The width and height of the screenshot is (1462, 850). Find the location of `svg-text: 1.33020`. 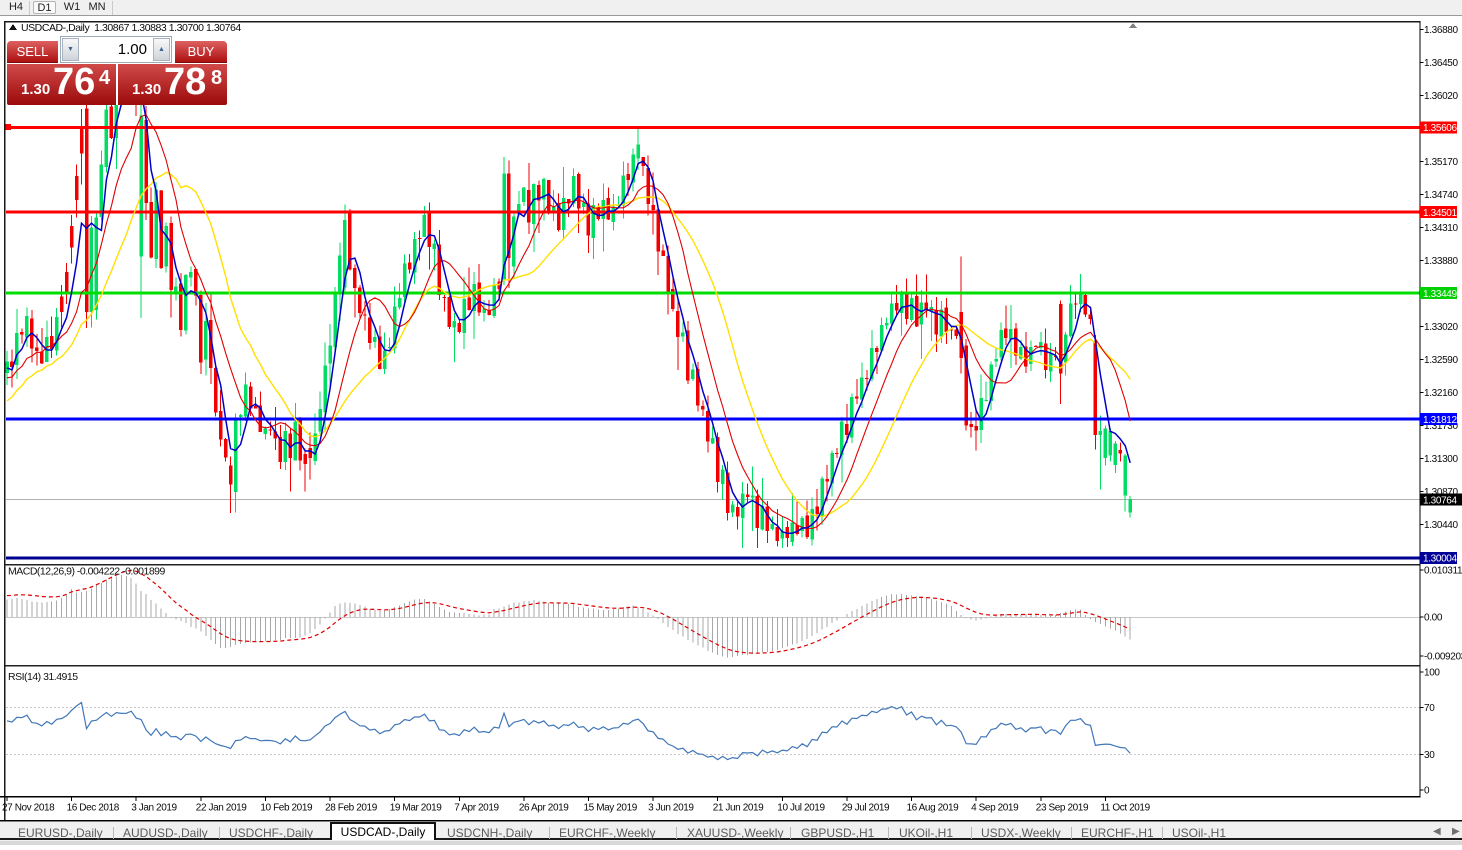

svg-text: 1.33020 is located at coordinates (1441, 327).